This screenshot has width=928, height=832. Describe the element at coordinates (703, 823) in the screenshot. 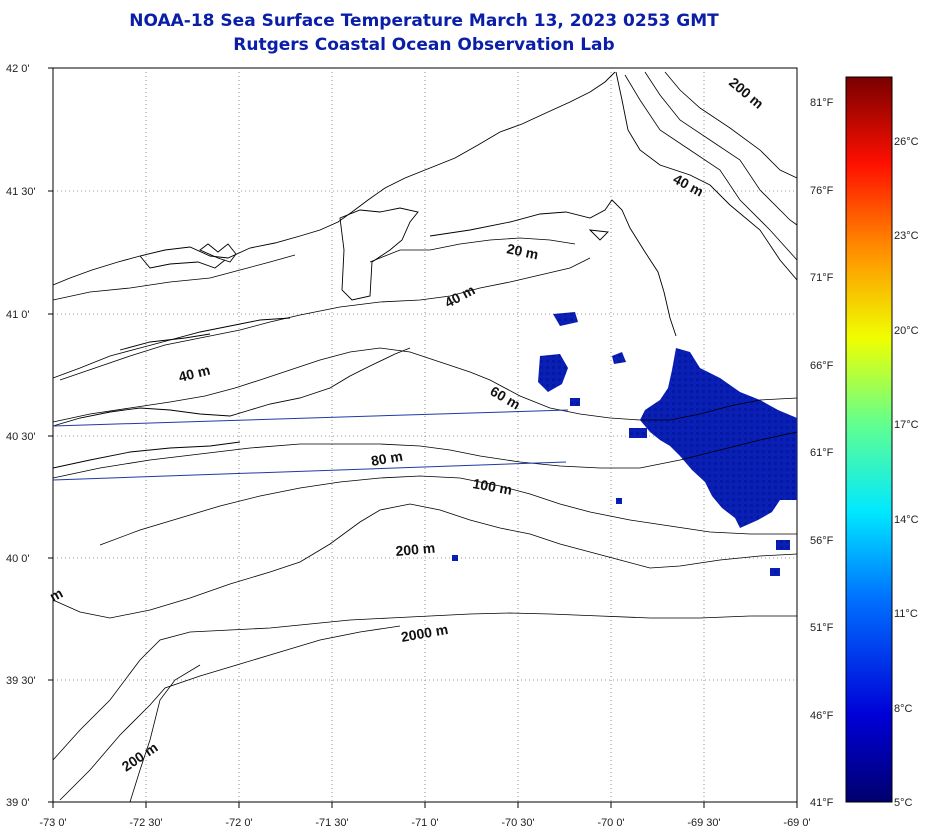

I see `lon-label: -69 30'` at that location.